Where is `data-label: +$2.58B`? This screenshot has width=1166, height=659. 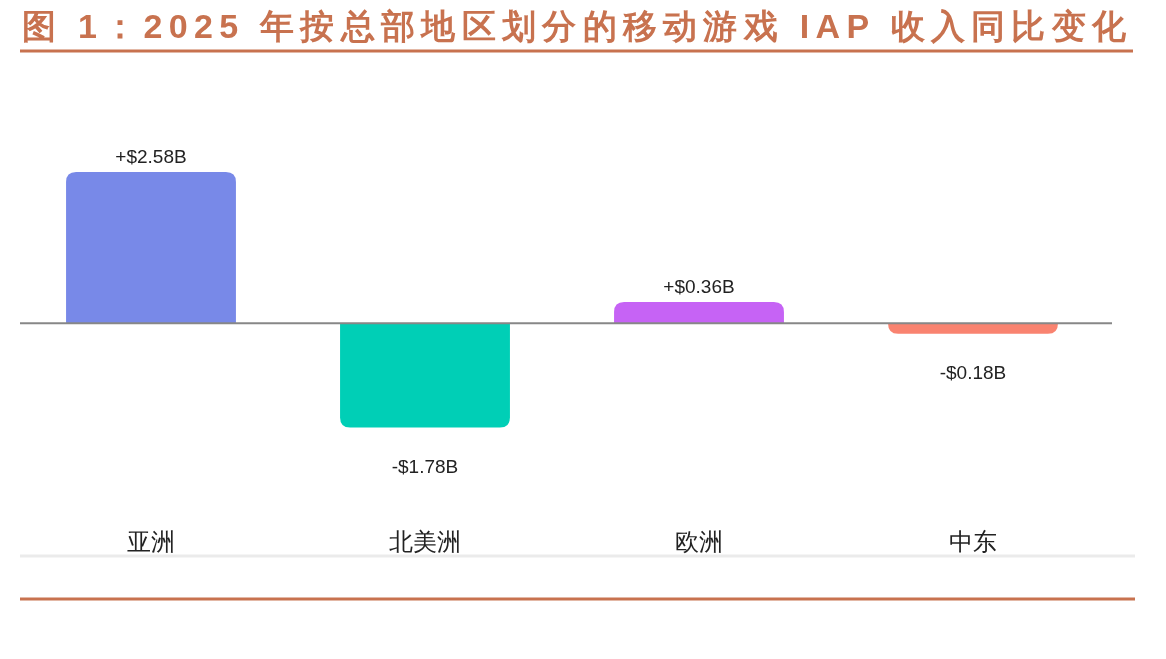
data-label: +$2.58B is located at coordinates (151, 156).